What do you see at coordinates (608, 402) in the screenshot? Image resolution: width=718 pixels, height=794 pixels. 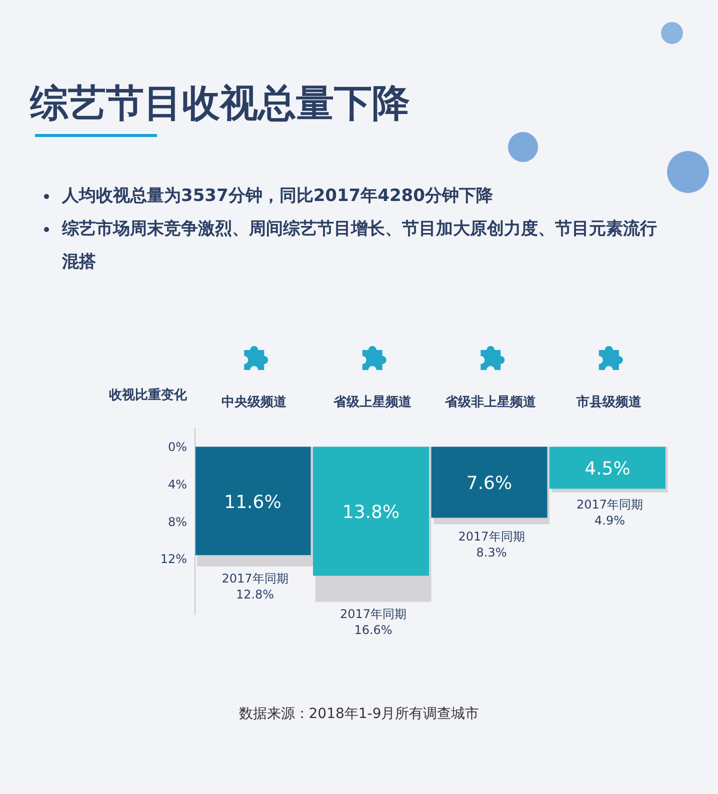 I see `x-tick-label: 市县级频道` at bounding box center [608, 402].